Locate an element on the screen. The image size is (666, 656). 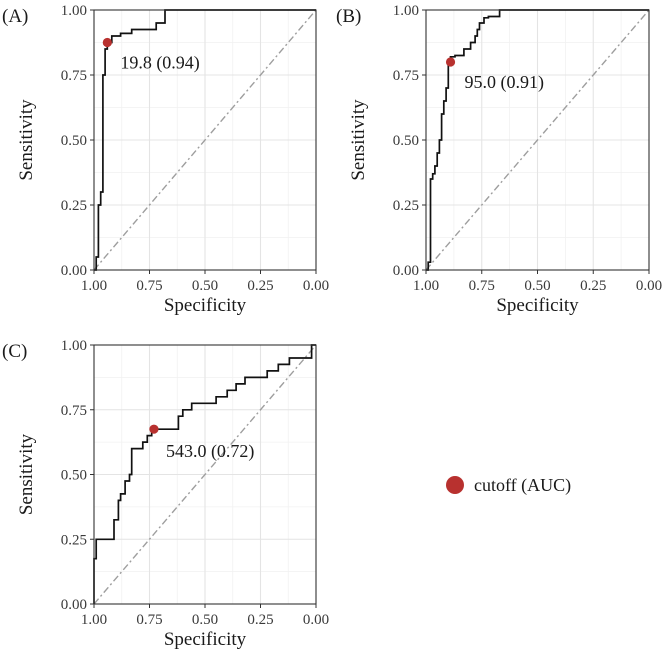
legend: cutoff (AUC) is located at coordinates (508, 485).